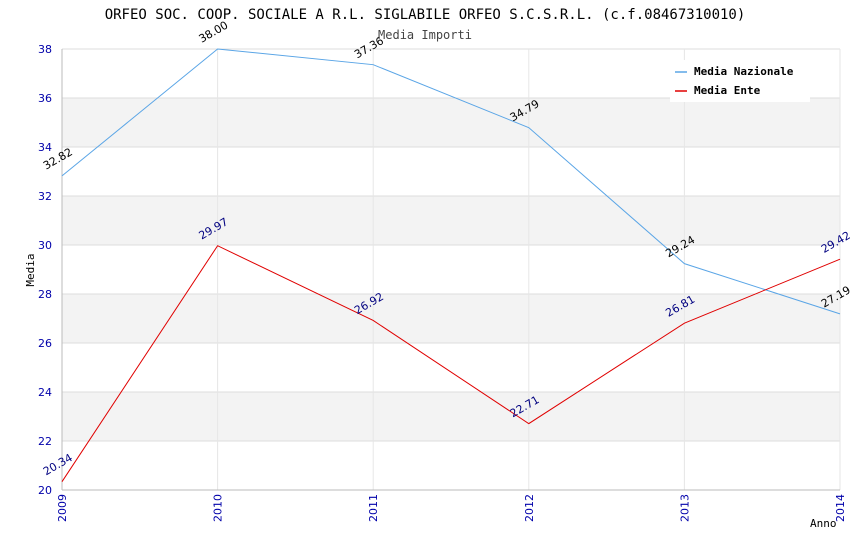 This screenshot has height=550, width=850. Describe the element at coordinates (451, 508) in the screenshot. I see `x-tick-labels: 2009 2010 2011 2012 2013 2014` at that location.